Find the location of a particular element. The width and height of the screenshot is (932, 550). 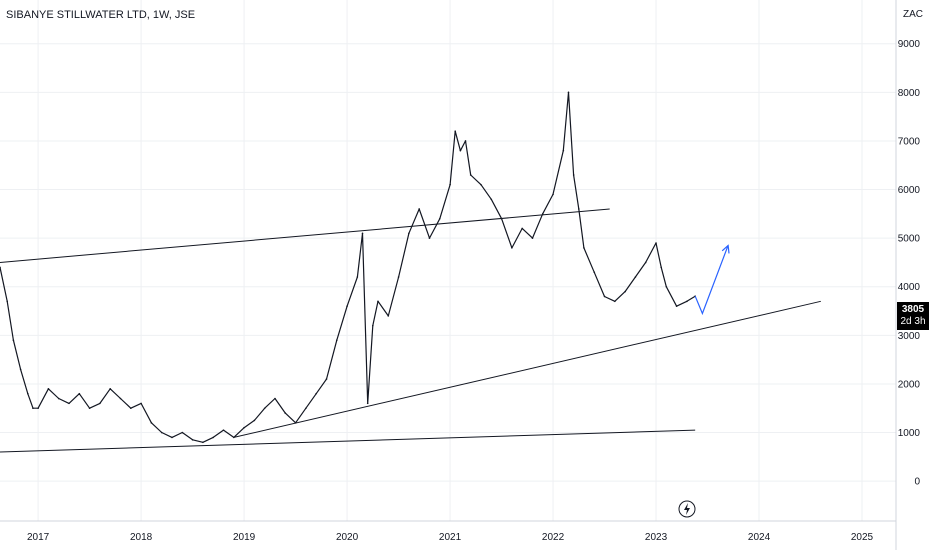

y-tick-label-0: 0 is located at coordinates (917, 482).